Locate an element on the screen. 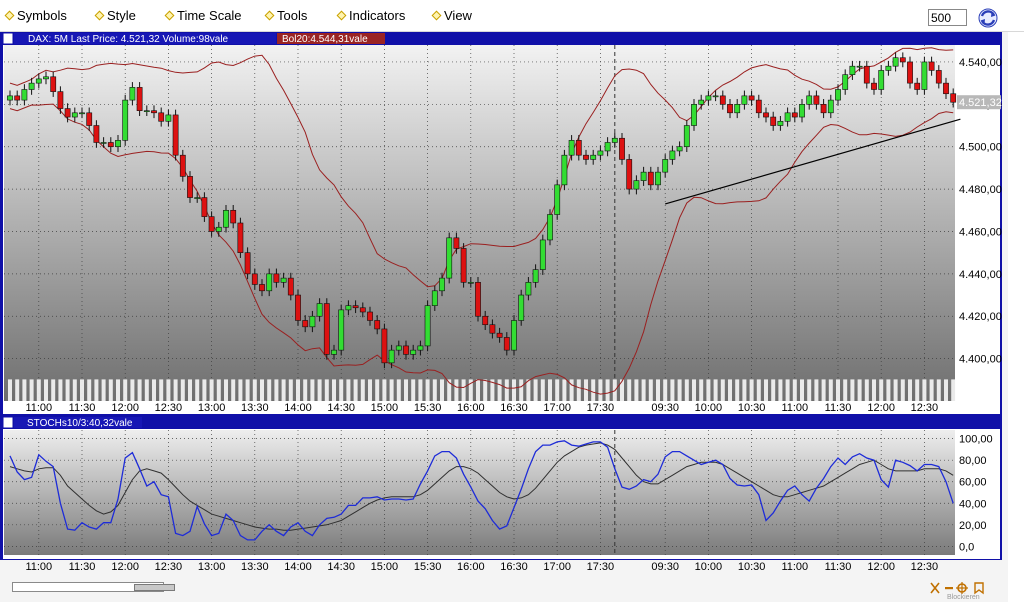  menu-time-scale: Time Scale is located at coordinates (203, 15).